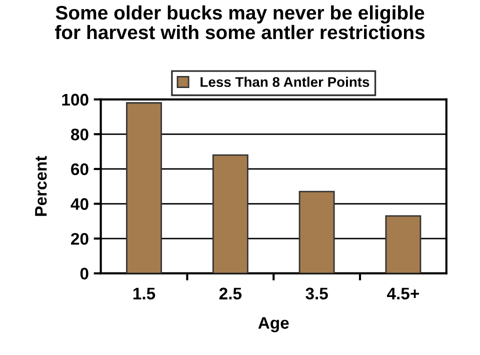 This screenshot has width=480, height=355. What do you see at coordinates (285, 81) in the screenshot?
I see `legend-label: Less Than 8 Antler Points` at bounding box center [285, 81].